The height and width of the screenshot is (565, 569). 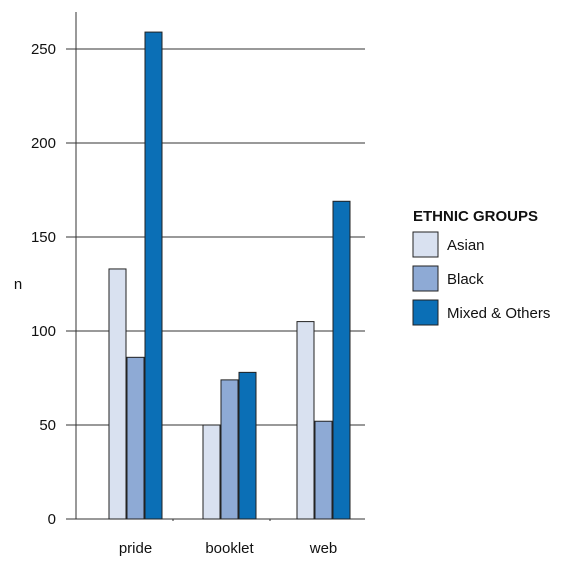 What do you see at coordinates (323, 548) in the screenshot?
I see `x-tick-label: web` at bounding box center [323, 548].